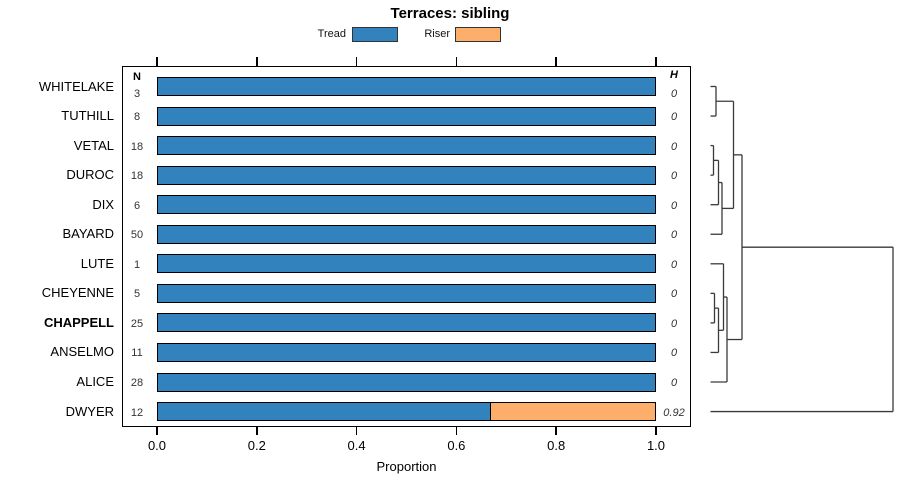  Describe the element at coordinates (437, 34) in the screenshot. I see `legend-label-riser: Riser` at that location.